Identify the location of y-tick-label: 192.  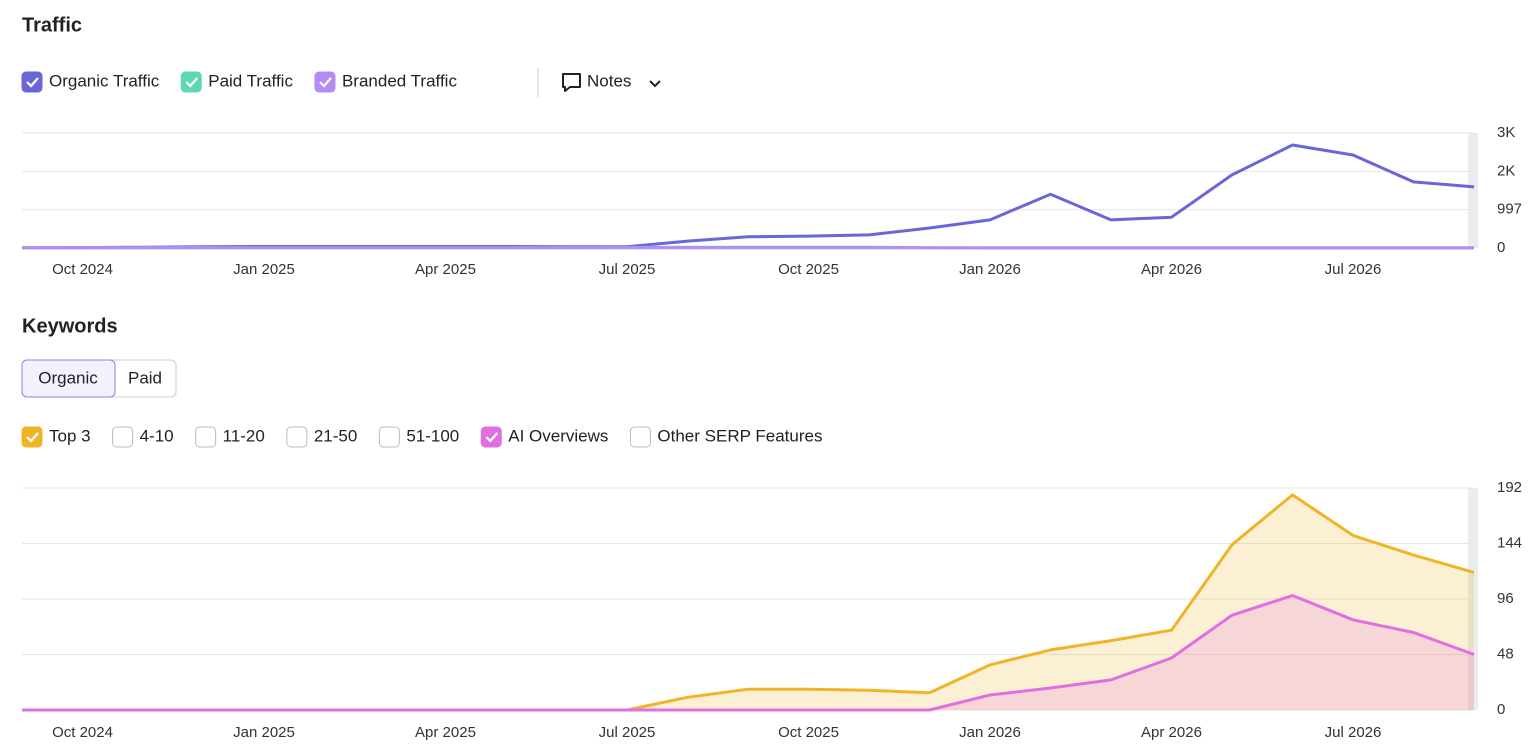
(1509, 487).